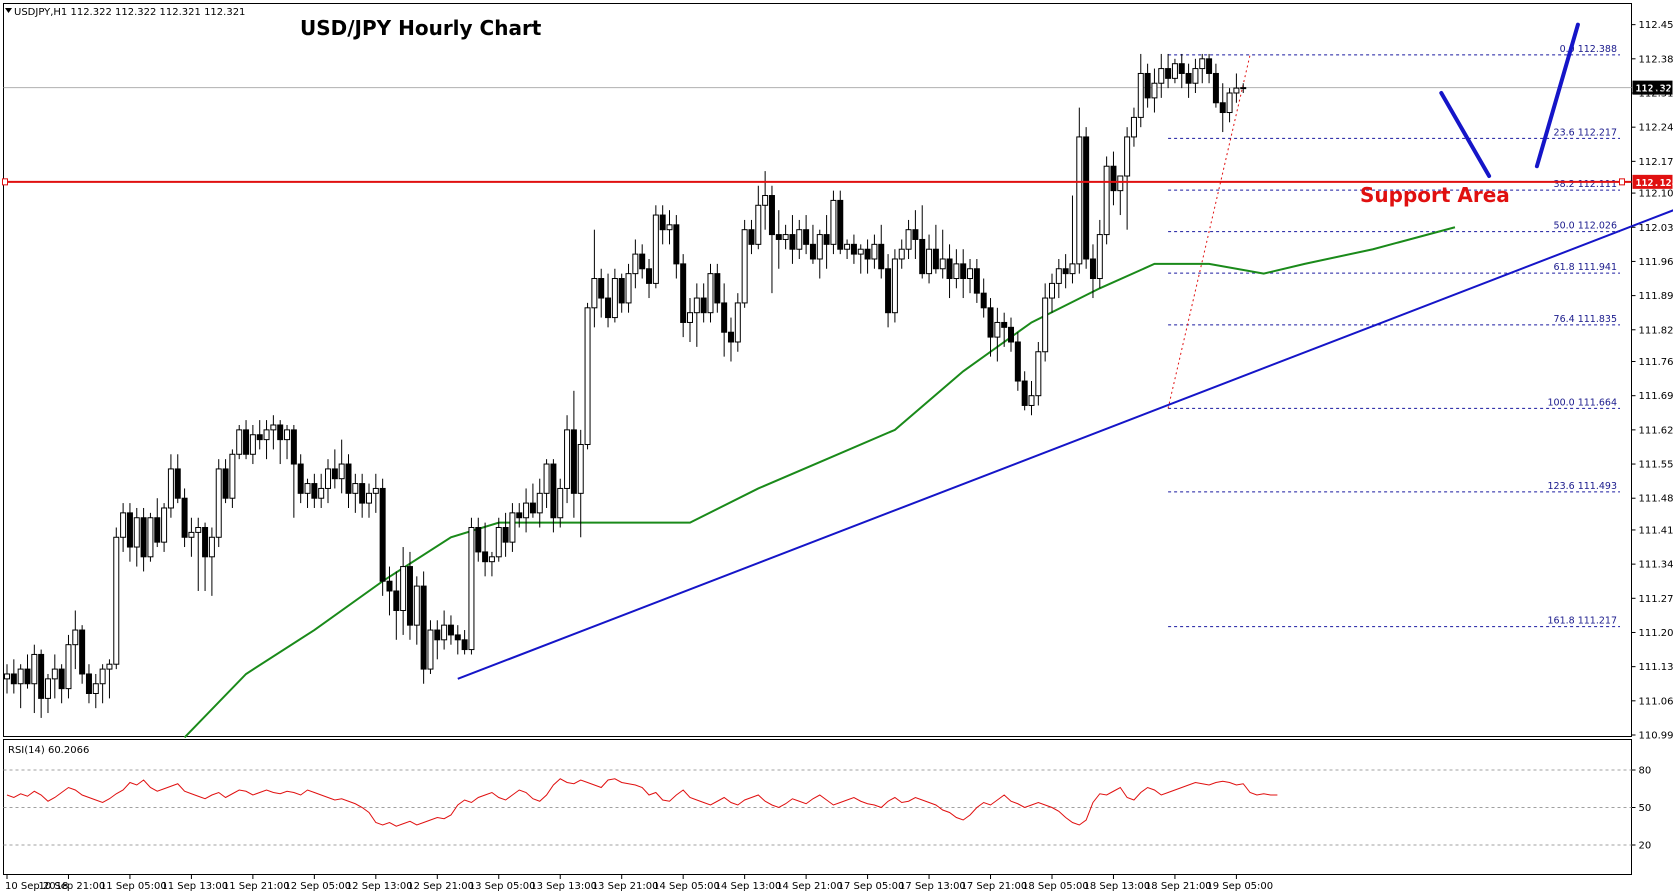 Image resolution: width=1673 pixels, height=896 pixels. What do you see at coordinates (1656, 465) in the screenshot?
I see `y-tick-label: 111.550` at bounding box center [1656, 465].